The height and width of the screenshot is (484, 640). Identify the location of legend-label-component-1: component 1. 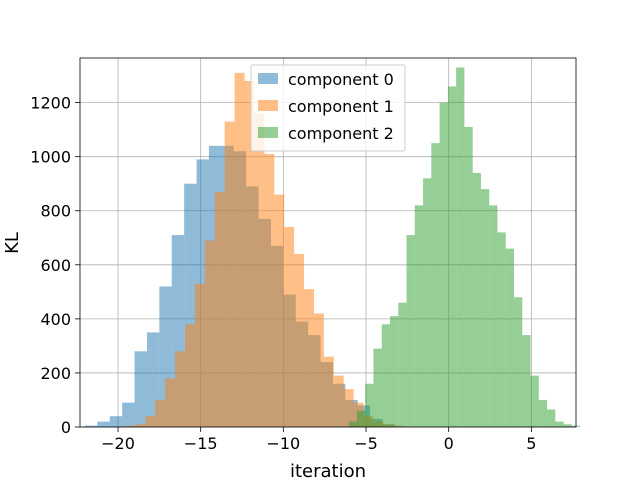
(341, 106).